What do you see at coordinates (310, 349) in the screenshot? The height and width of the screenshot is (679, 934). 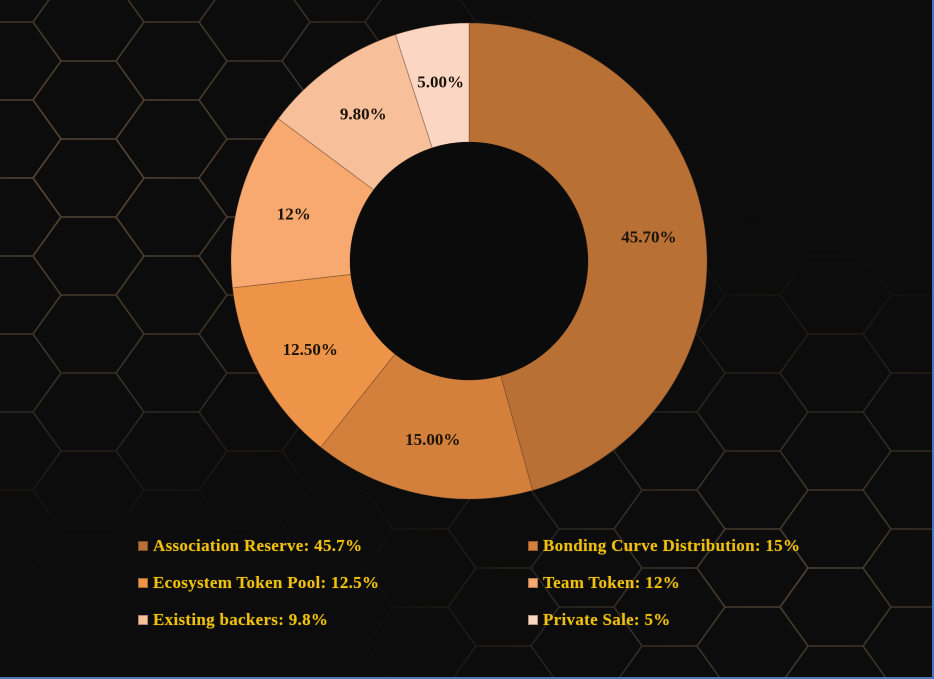 I see `slice-data-label: 12.50%` at bounding box center [310, 349].